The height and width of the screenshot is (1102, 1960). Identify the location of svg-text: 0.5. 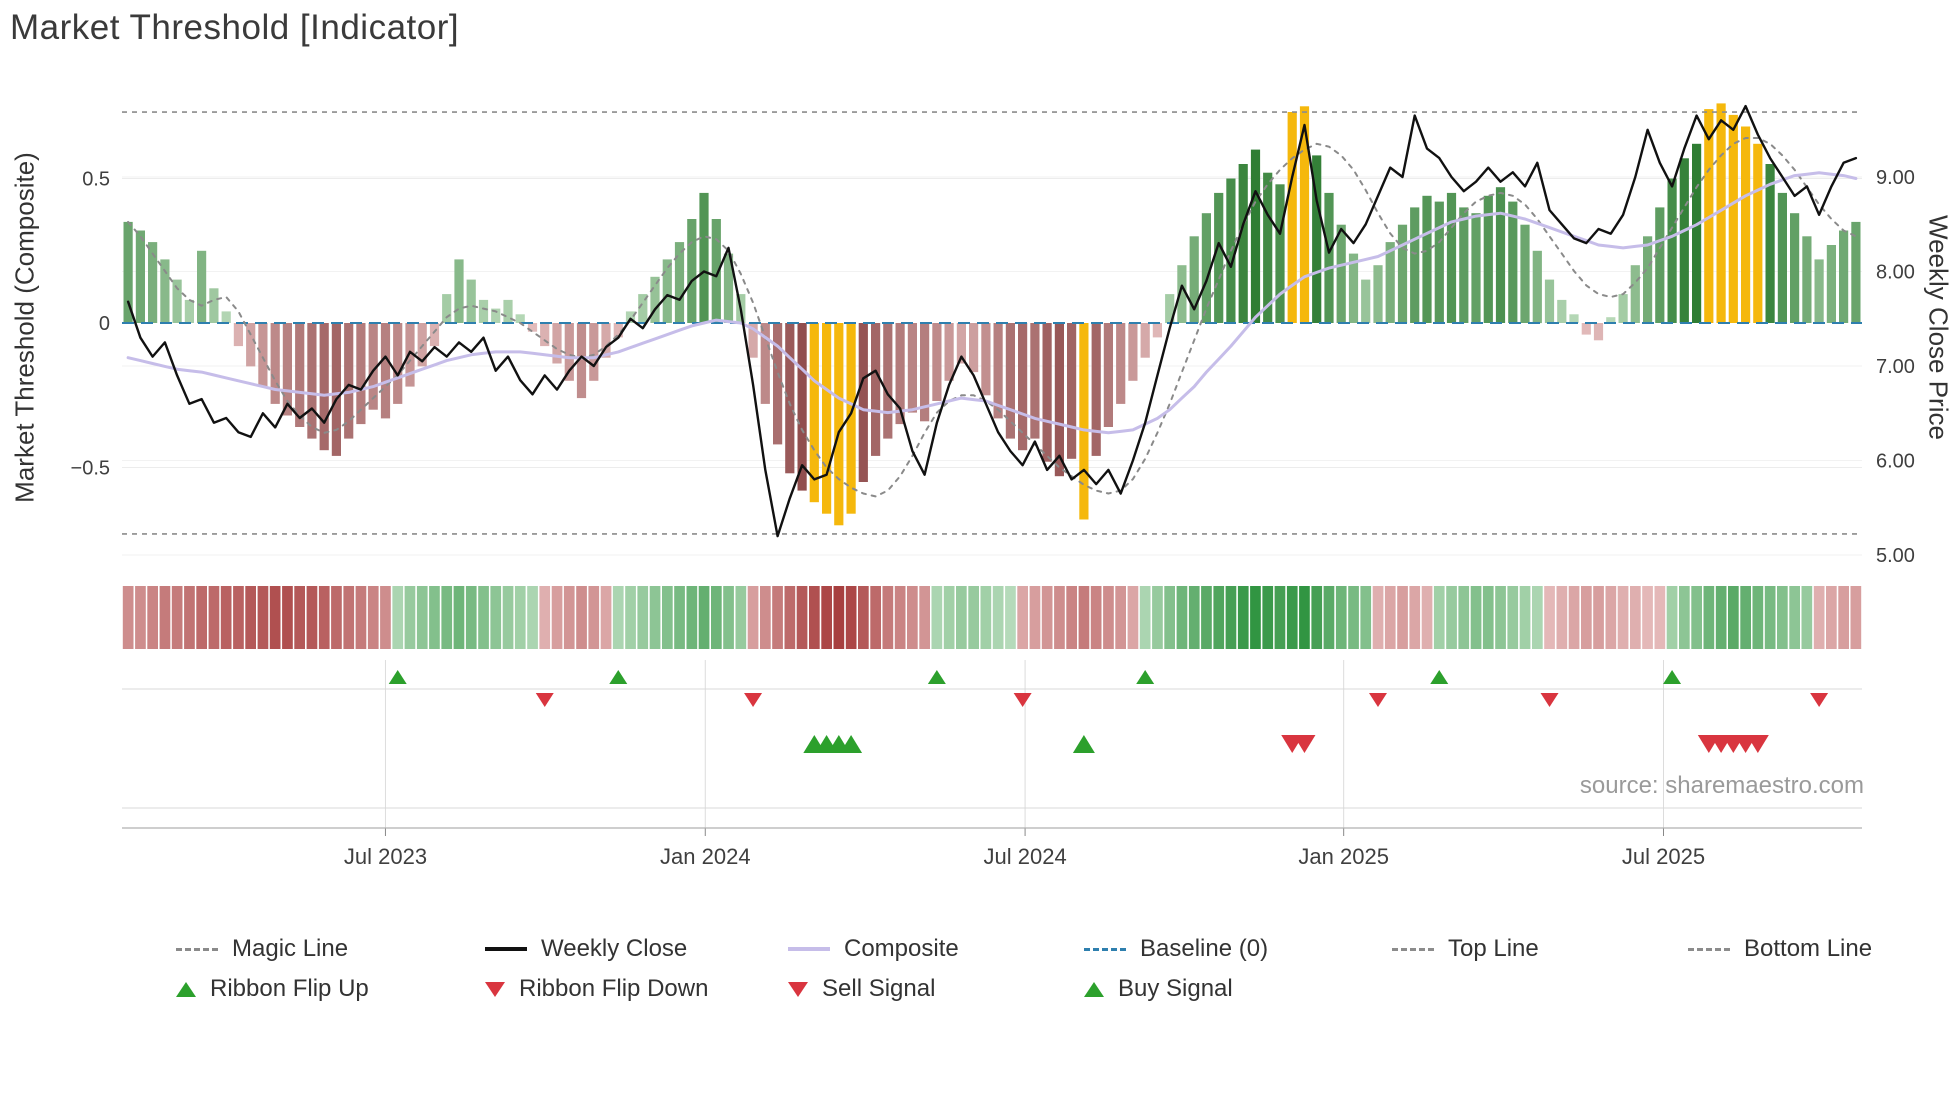
(96, 180).